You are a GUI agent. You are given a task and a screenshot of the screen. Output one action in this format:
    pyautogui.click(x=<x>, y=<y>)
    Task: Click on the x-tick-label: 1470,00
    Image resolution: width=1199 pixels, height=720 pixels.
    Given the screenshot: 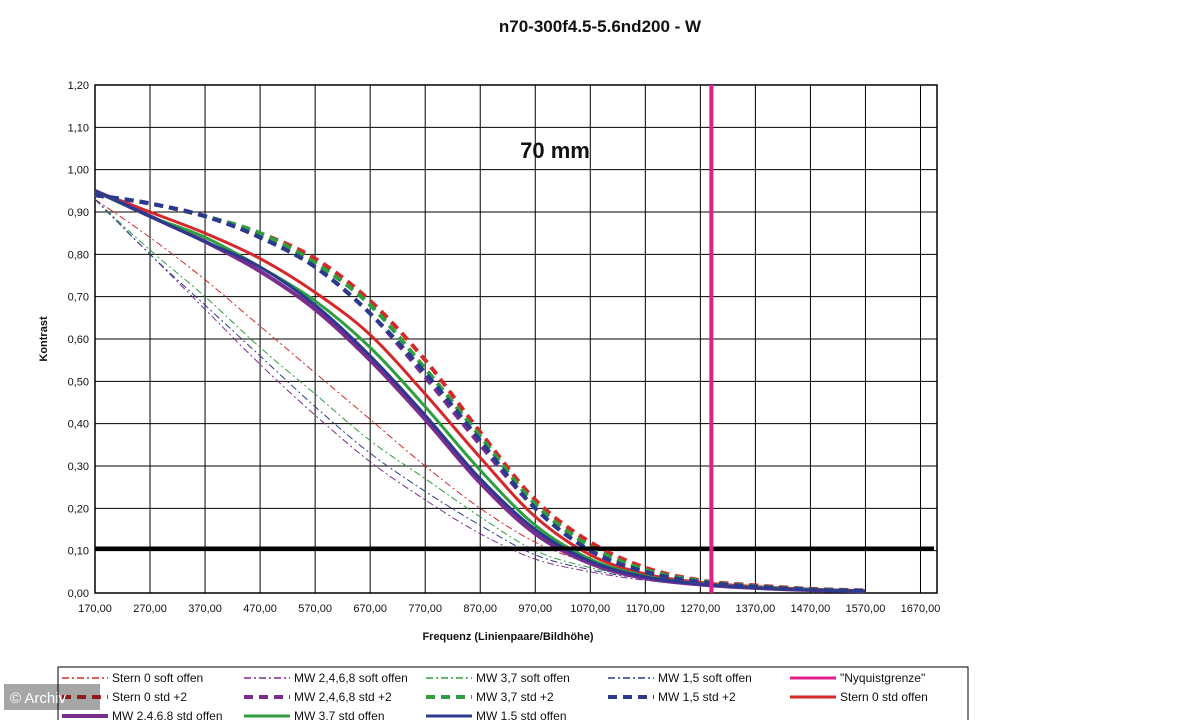 What is the action you would take?
    pyautogui.click(x=811, y=609)
    